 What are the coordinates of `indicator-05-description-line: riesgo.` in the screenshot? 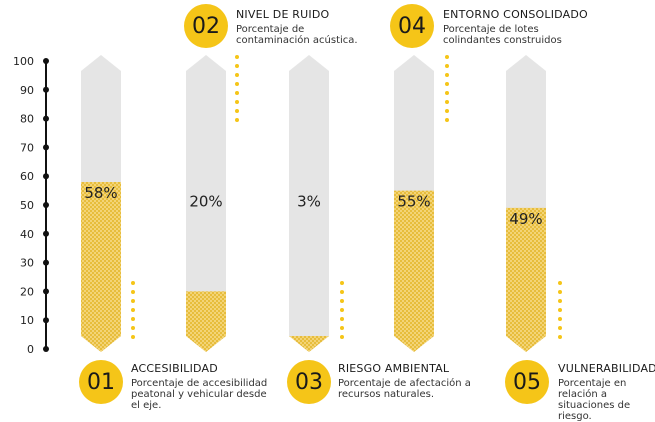 It's located at (575, 416).